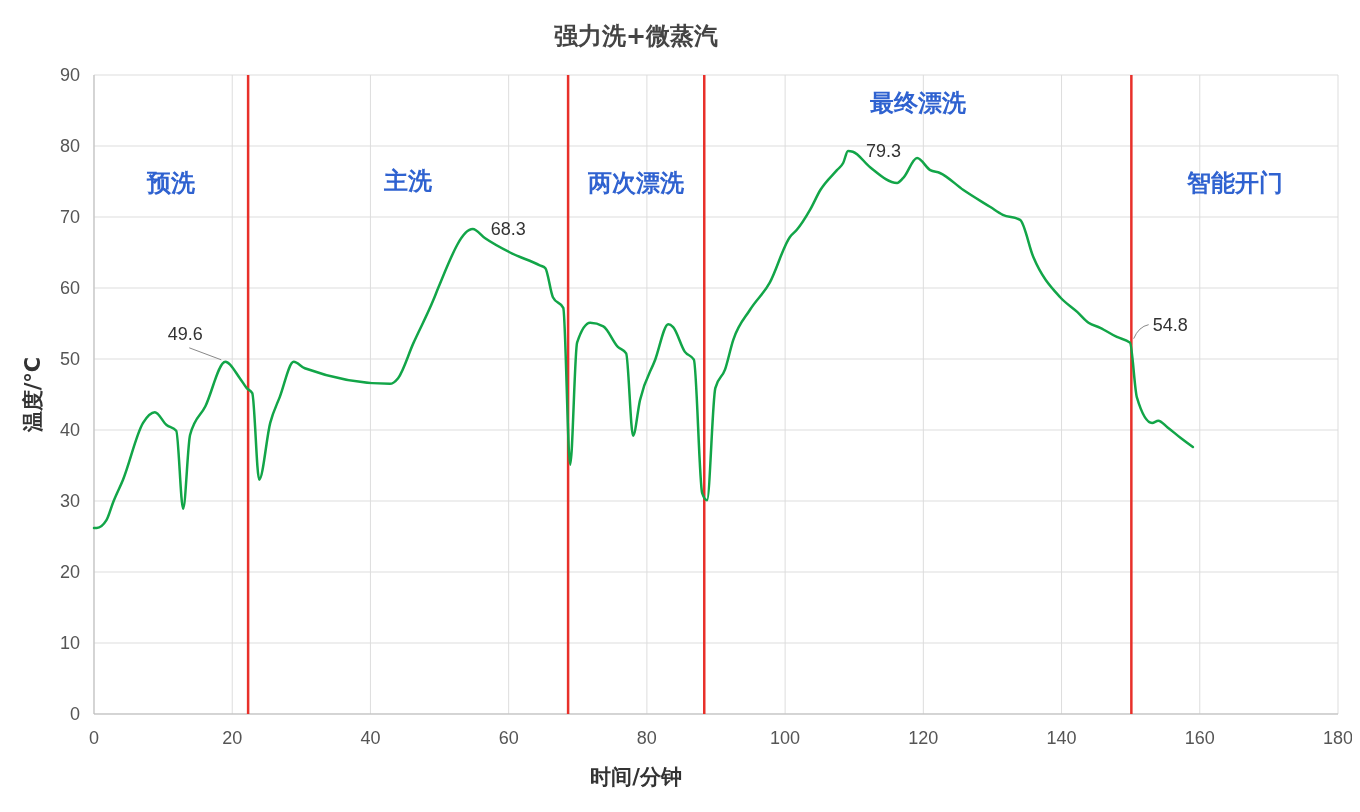 The width and height of the screenshot is (1360, 812). I want to click on data-label: 49.6, so click(185, 333).